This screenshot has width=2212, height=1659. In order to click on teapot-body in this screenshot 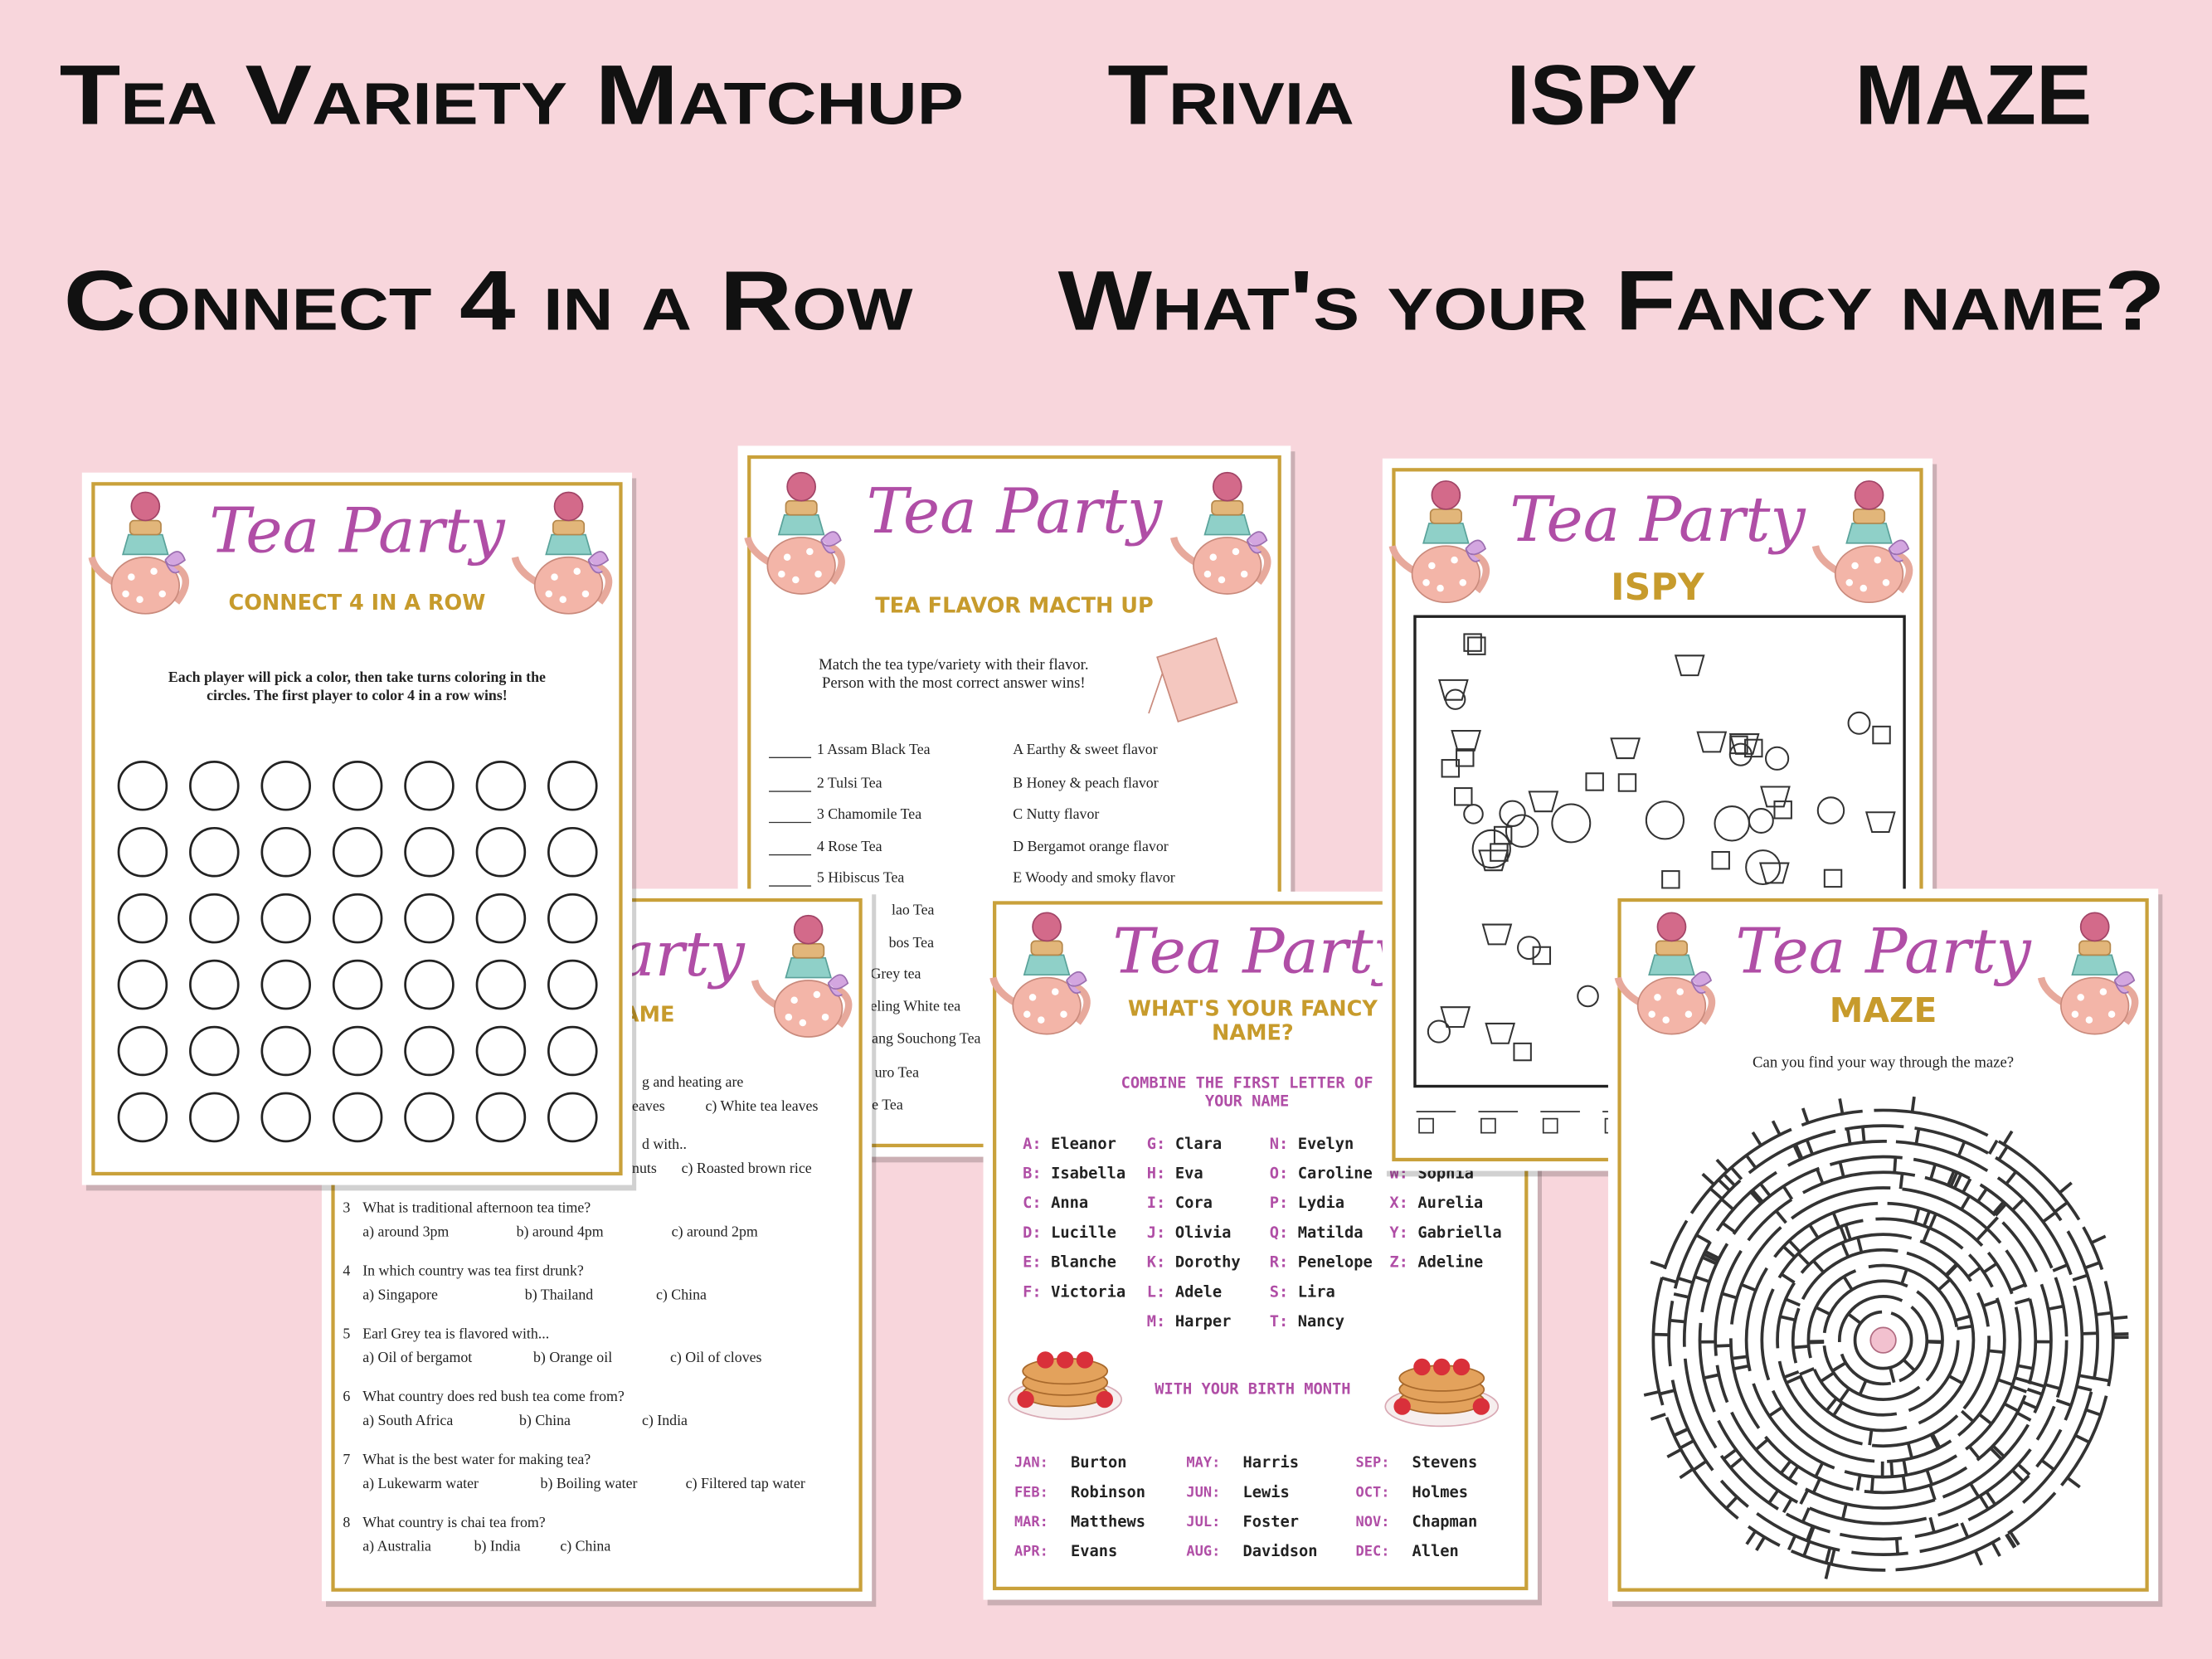, I will do `click(1869, 574)`.